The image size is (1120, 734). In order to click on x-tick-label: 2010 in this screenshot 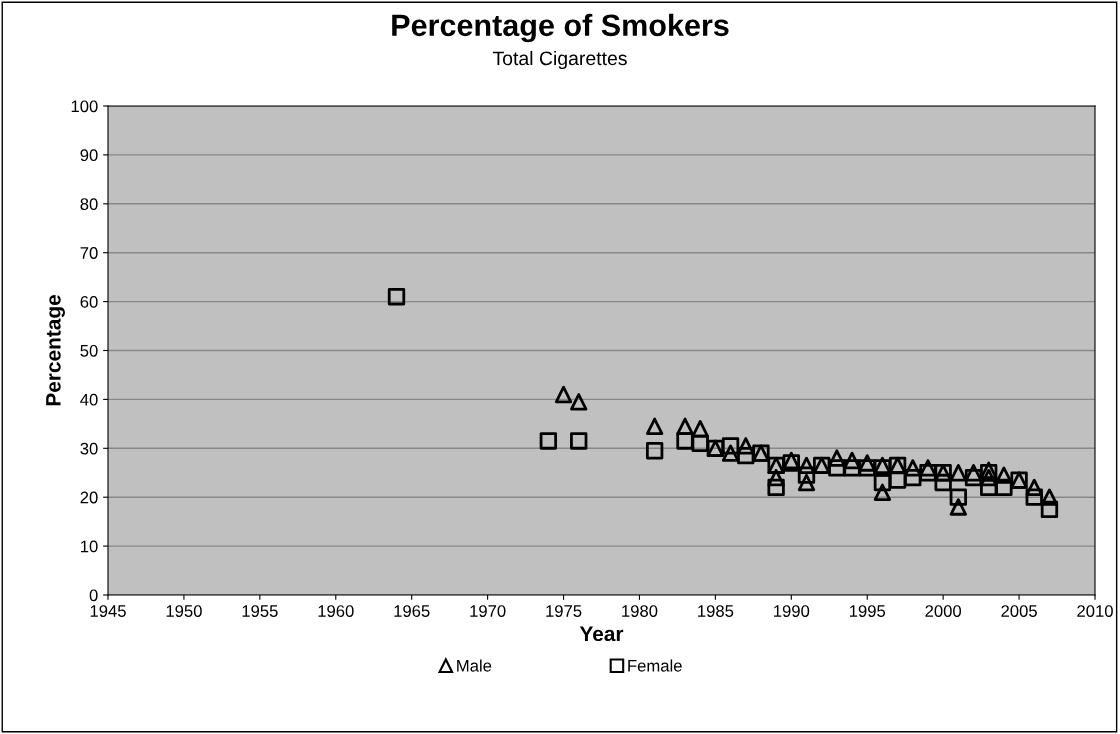, I will do `click(1095, 611)`.